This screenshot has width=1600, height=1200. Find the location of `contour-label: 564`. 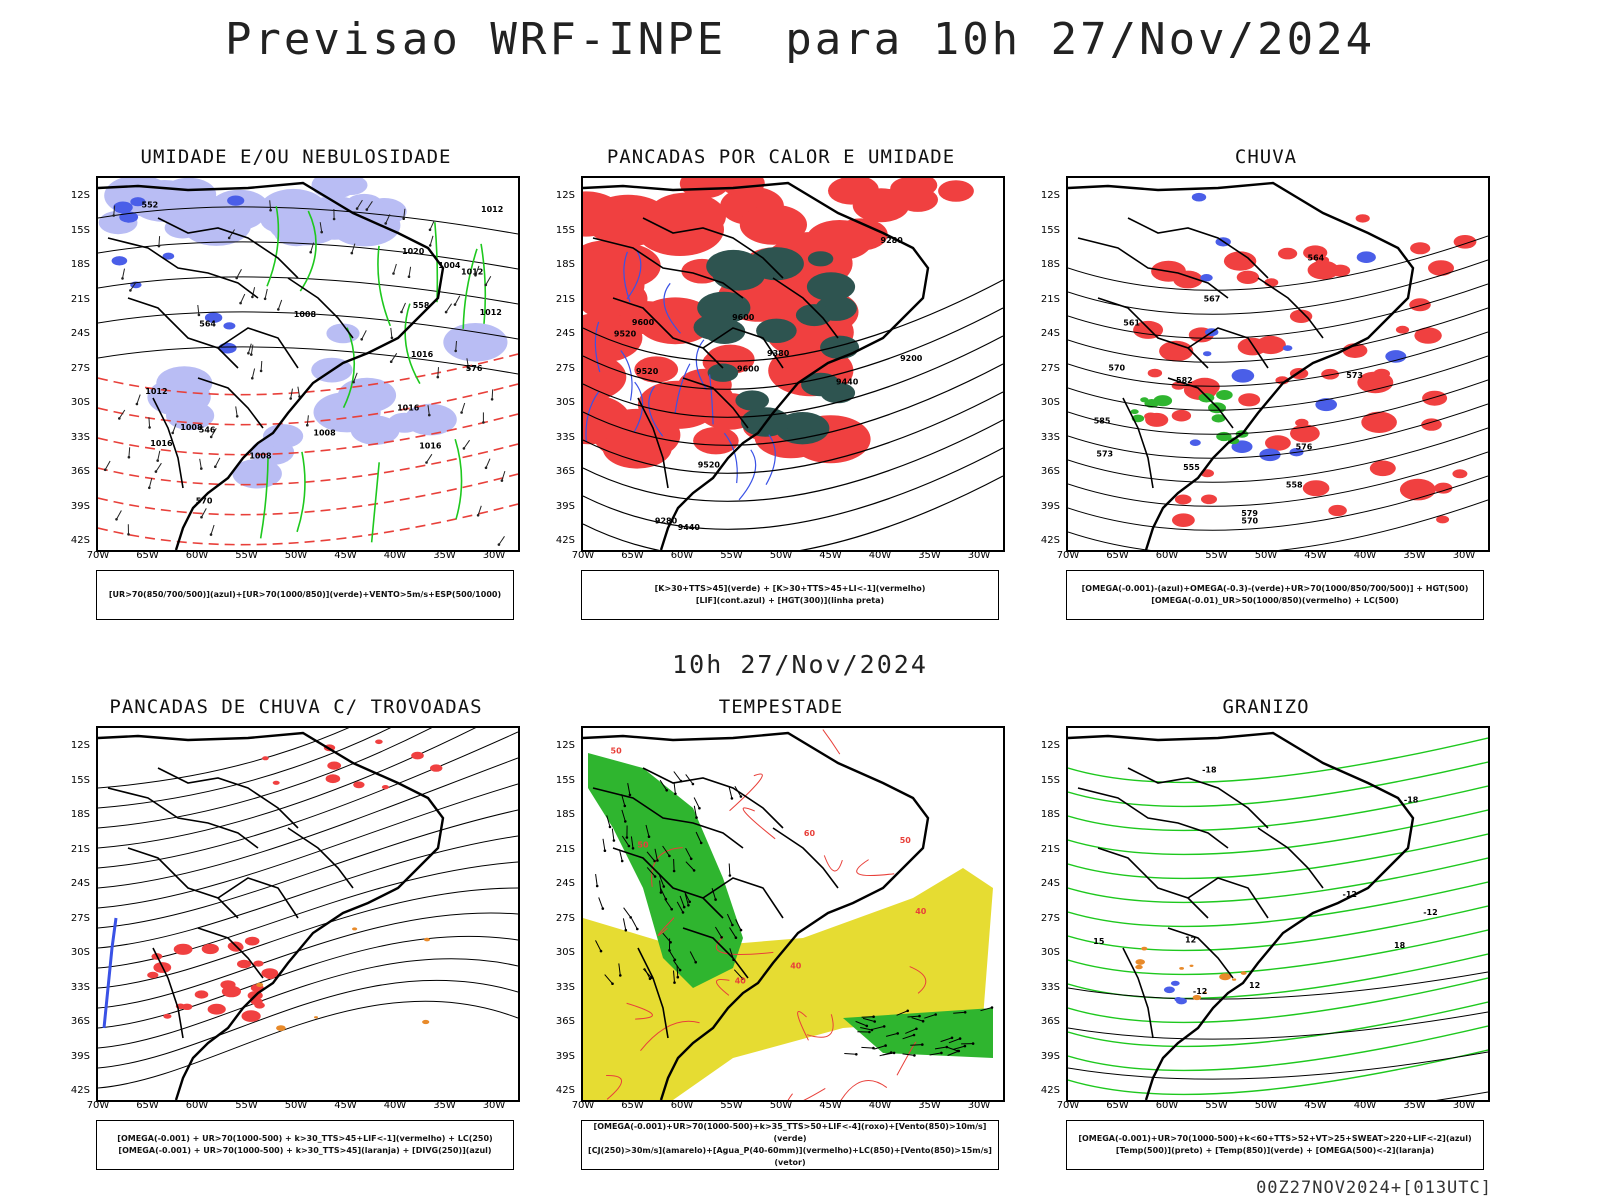

contour-label: 564 is located at coordinates (1316, 258).